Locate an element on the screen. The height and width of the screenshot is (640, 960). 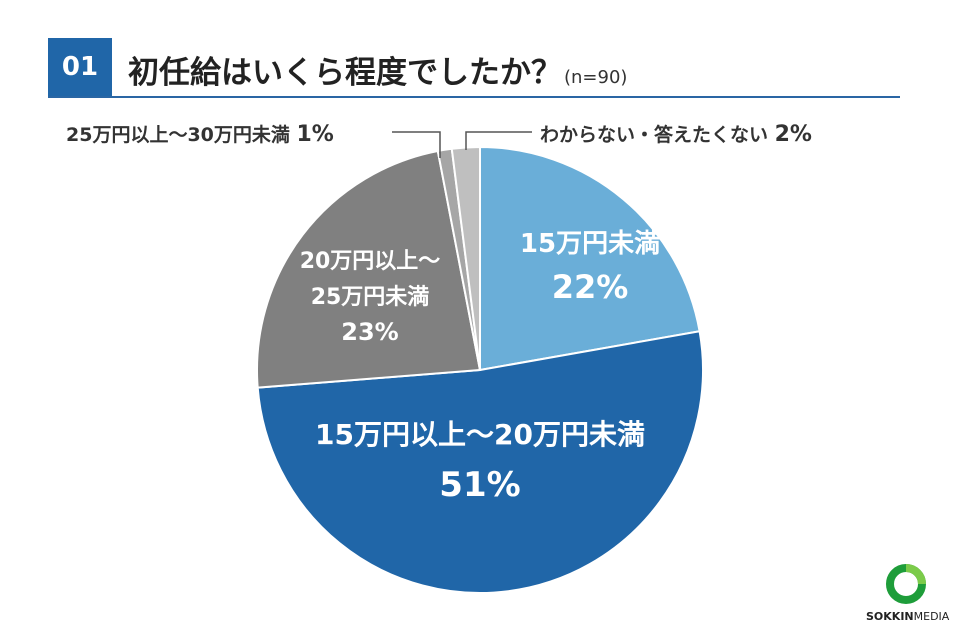
question-number: 01 is located at coordinates (80, 67).